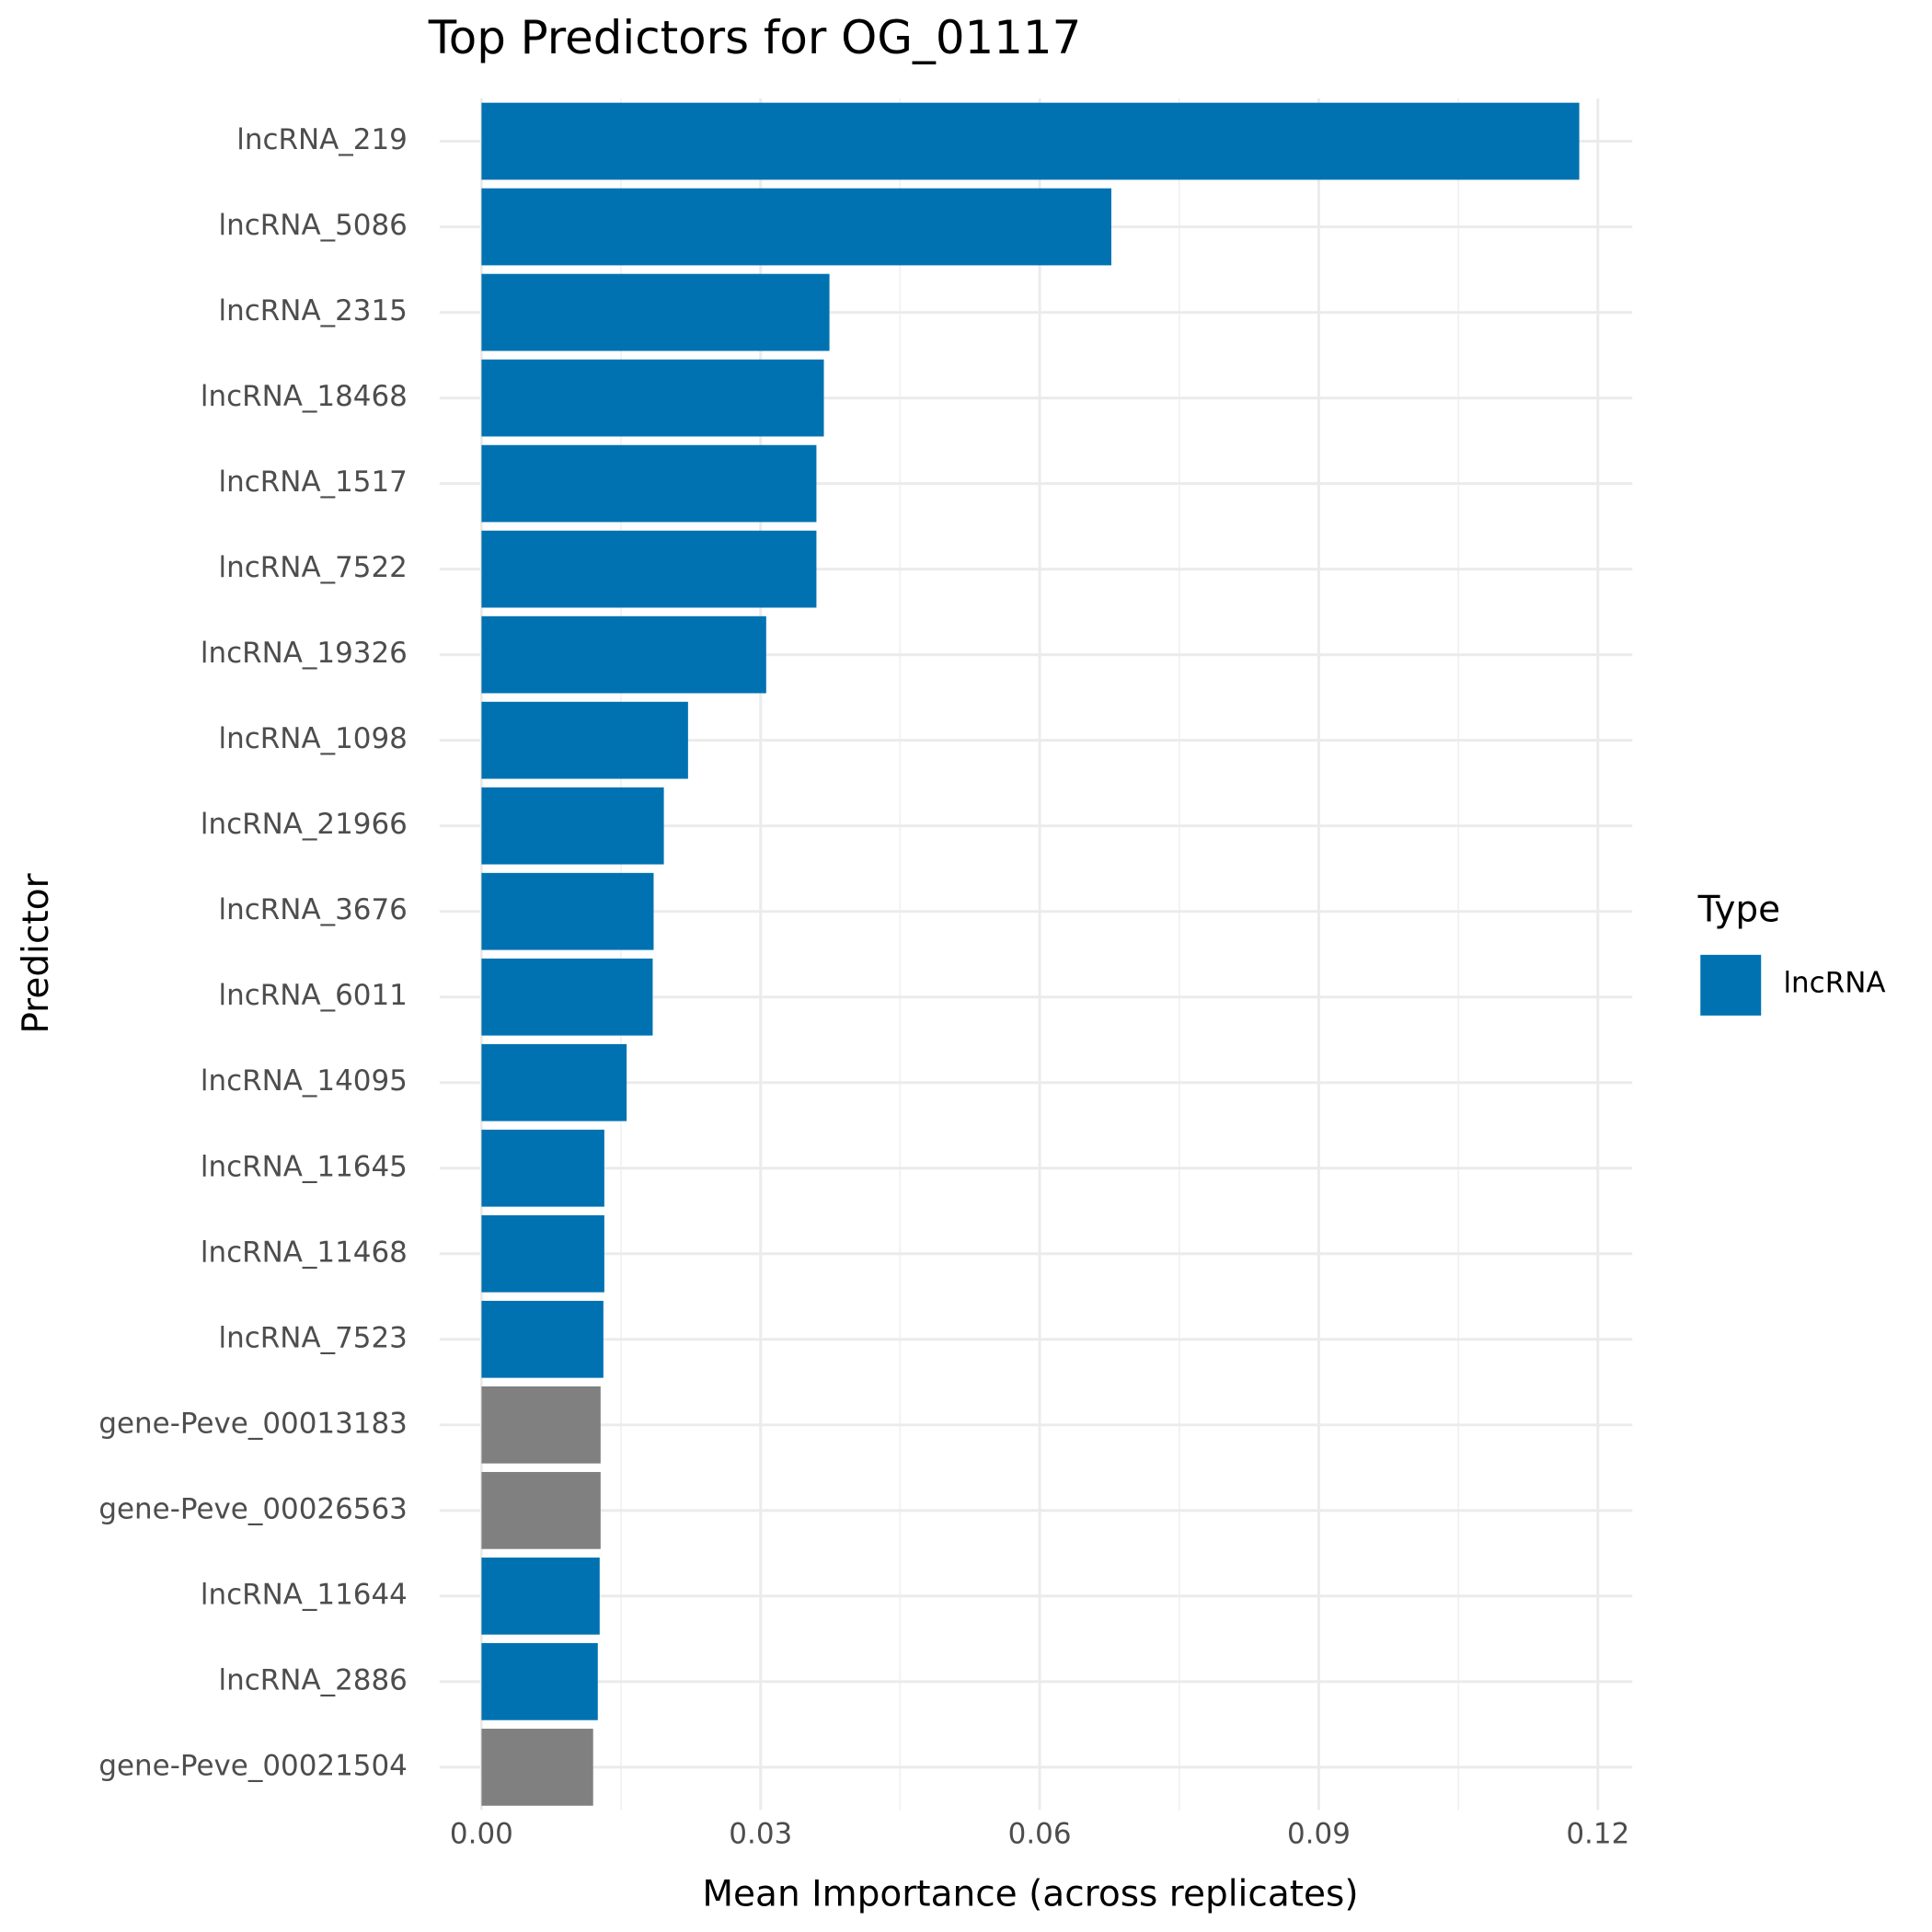 The width and height of the screenshot is (1932, 1932). What do you see at coordinates (253, 1765) in the screenshot?
I see `y-tick-label: gene-Peve_00021504` at bounding box center [253, 1765].